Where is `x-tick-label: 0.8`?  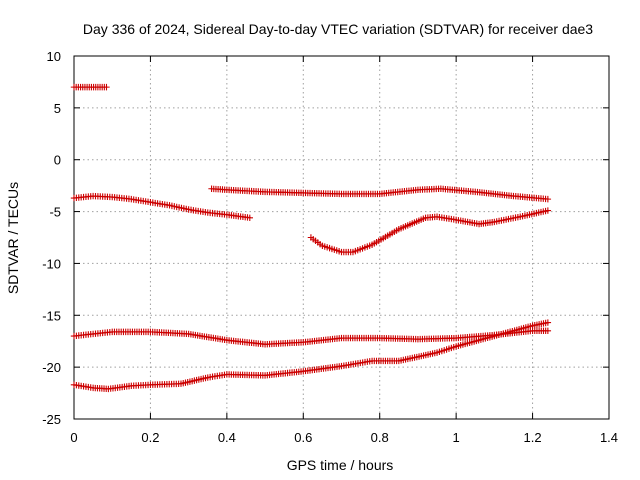
x-tick-label: 0.8 is located at coordinates (380, 437).